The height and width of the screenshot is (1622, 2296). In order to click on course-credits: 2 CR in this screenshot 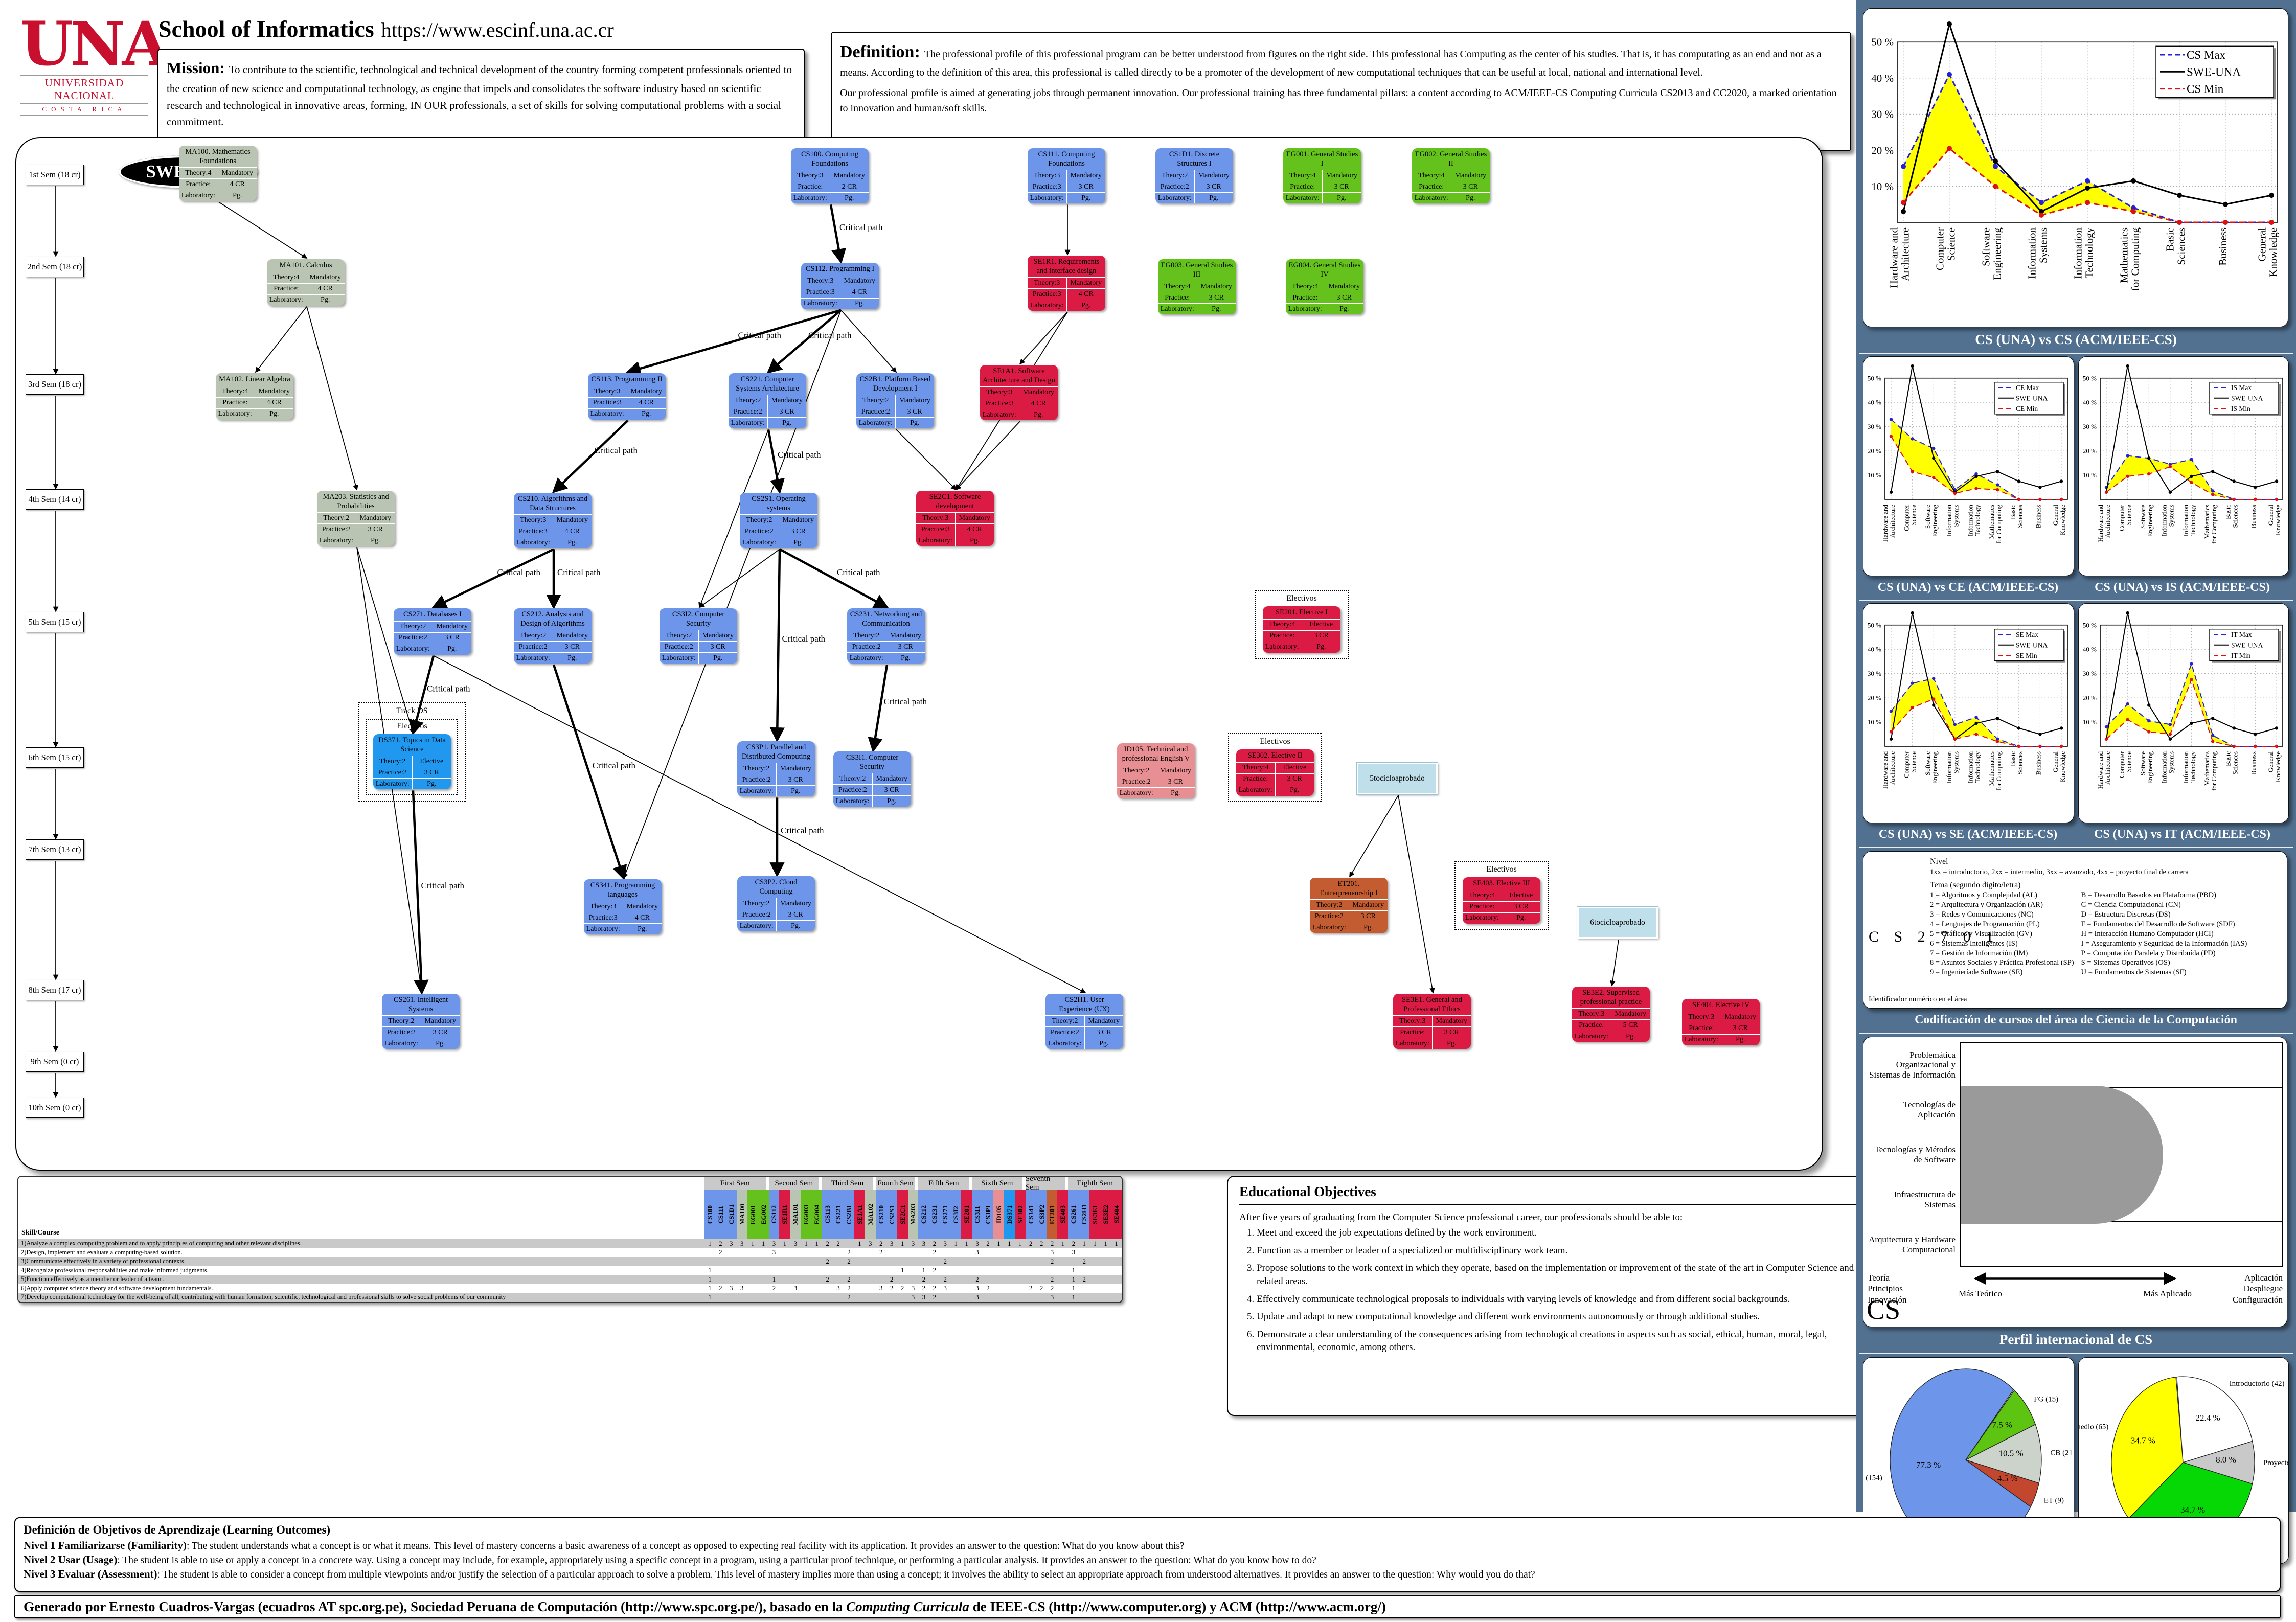, I will do `click(849, 186)`.